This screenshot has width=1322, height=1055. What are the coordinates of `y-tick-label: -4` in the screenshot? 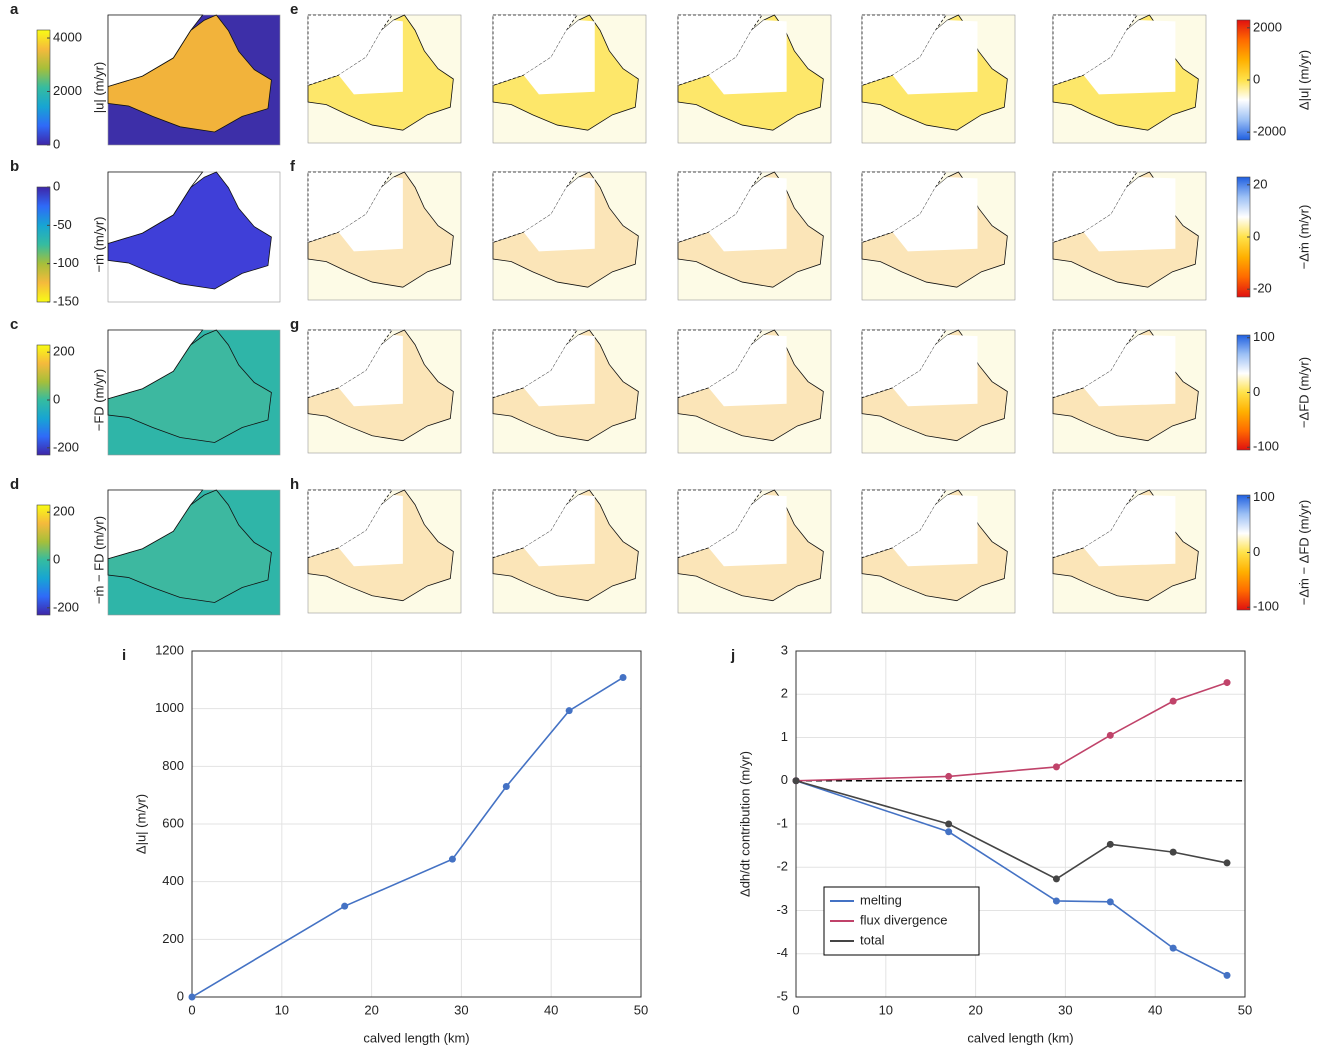 It's located at (782, 952).